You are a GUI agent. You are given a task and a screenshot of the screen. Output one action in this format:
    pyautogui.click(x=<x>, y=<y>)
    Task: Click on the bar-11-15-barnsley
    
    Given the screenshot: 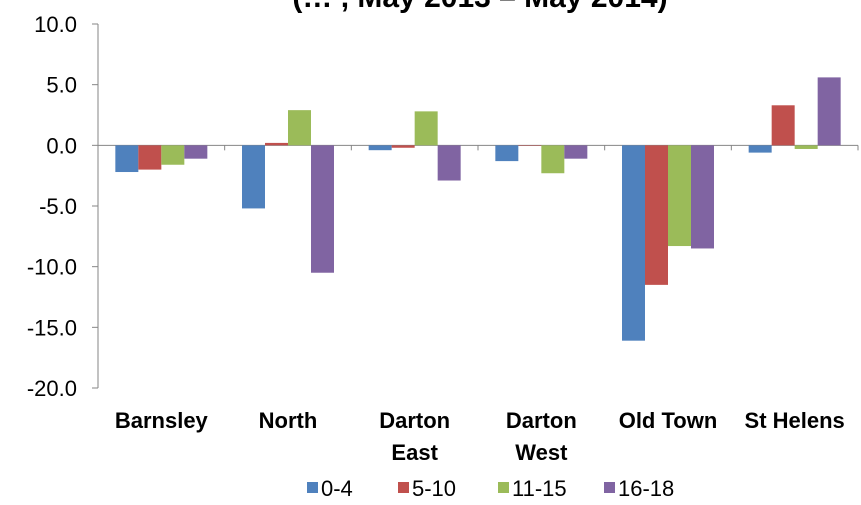 What is the action you would take?
    pyautogui.click(x=173, y=155)
    